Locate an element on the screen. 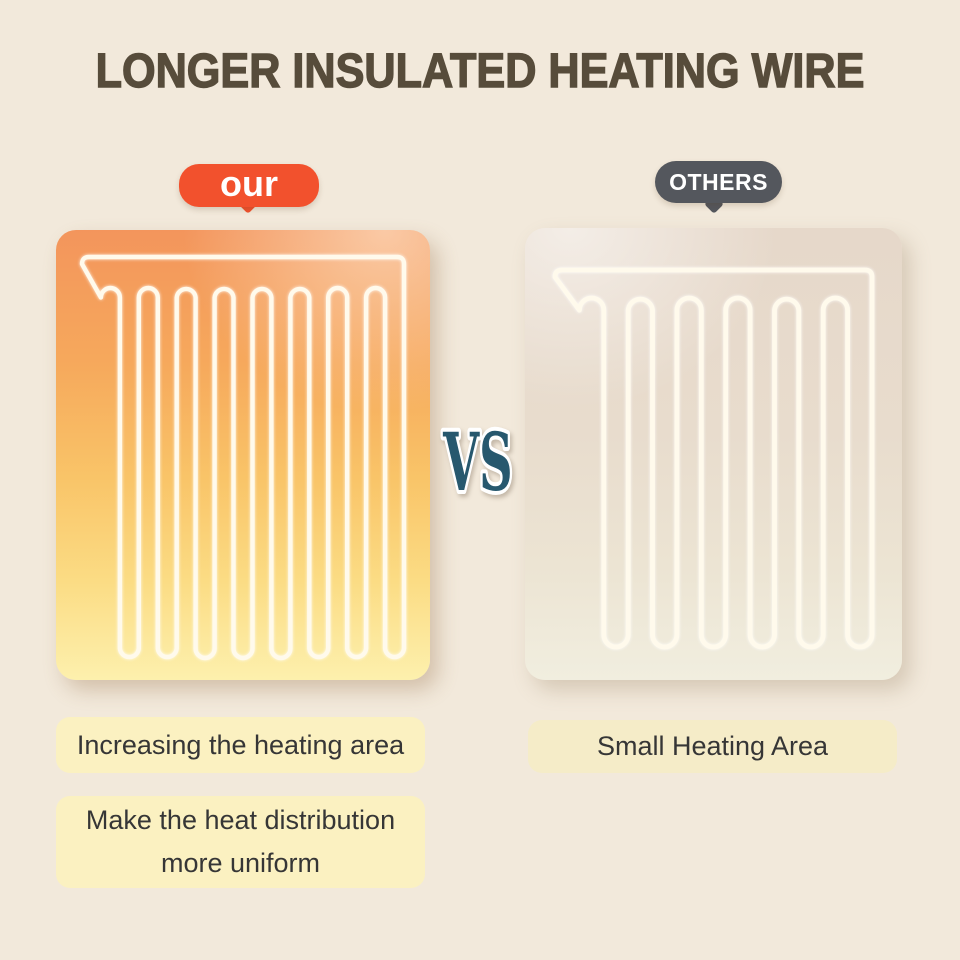 This screenshot has width=960, height=960. caption-increasing-heating-area: Increasing the heating area is located at coordinates (240, 745).